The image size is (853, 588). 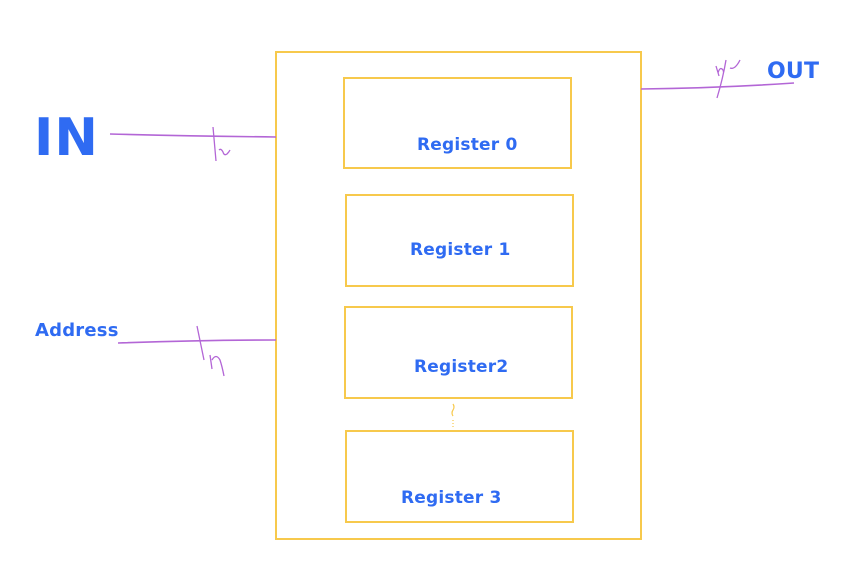 What do you see at coordinates (458, 352) in the screenshot?
I see `register-2-box` at bounding box center [458, 352].